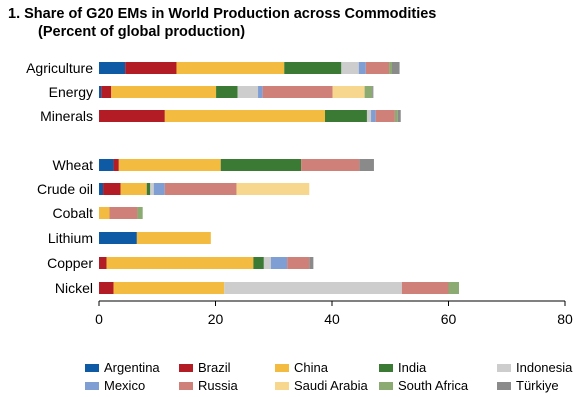 The image size is (579, 397). What do you see at coordinates (258, 263) in the screenshot?
I see `bar-copper-india` at bounding box center [258, 263].